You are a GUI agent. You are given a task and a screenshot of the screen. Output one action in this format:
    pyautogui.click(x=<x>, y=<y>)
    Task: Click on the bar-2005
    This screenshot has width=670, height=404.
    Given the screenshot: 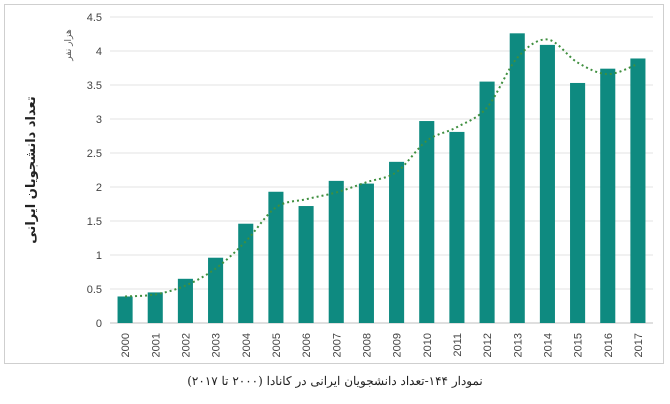 What is the action you would take?
    pyautogui.click(x=276, y=257)
    